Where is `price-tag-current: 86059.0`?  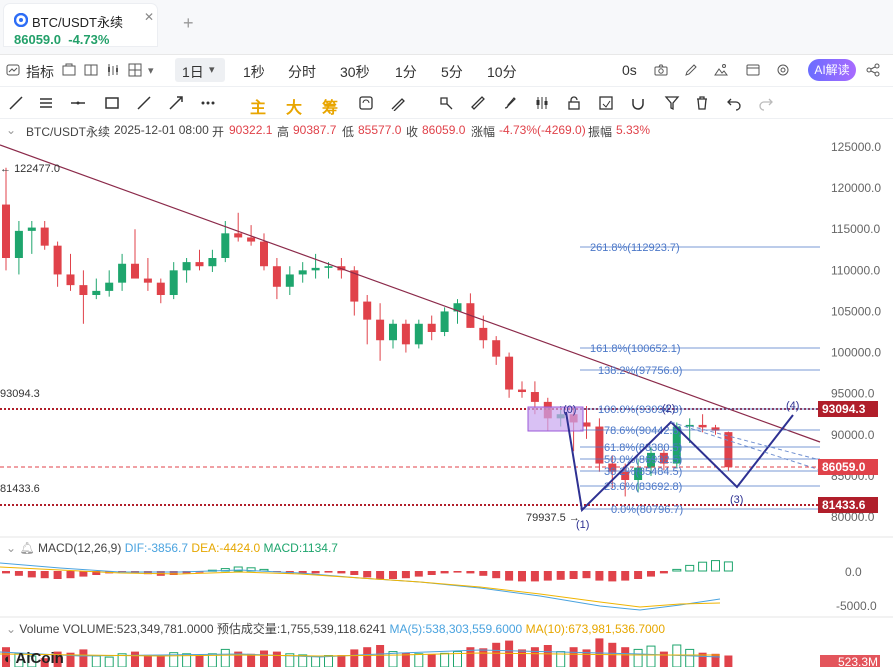 price-tag-current: 86059.0 is located at coordinates (844, 467).